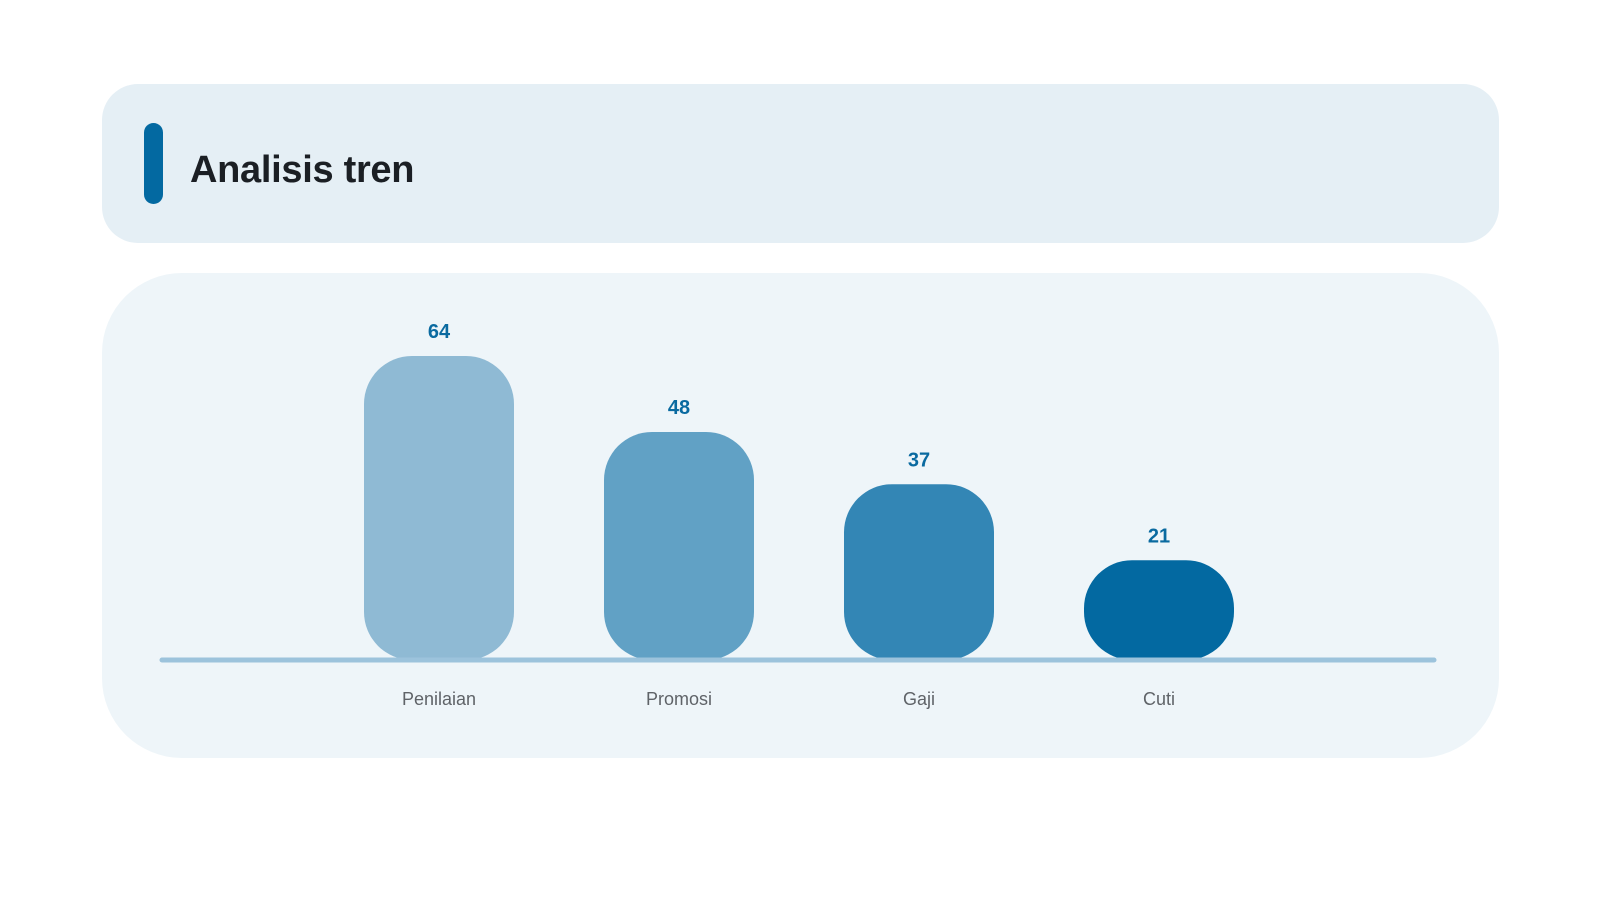 The image size is (1598, 900). I want to click on value-label-gaji: 37, so click(919, 460).